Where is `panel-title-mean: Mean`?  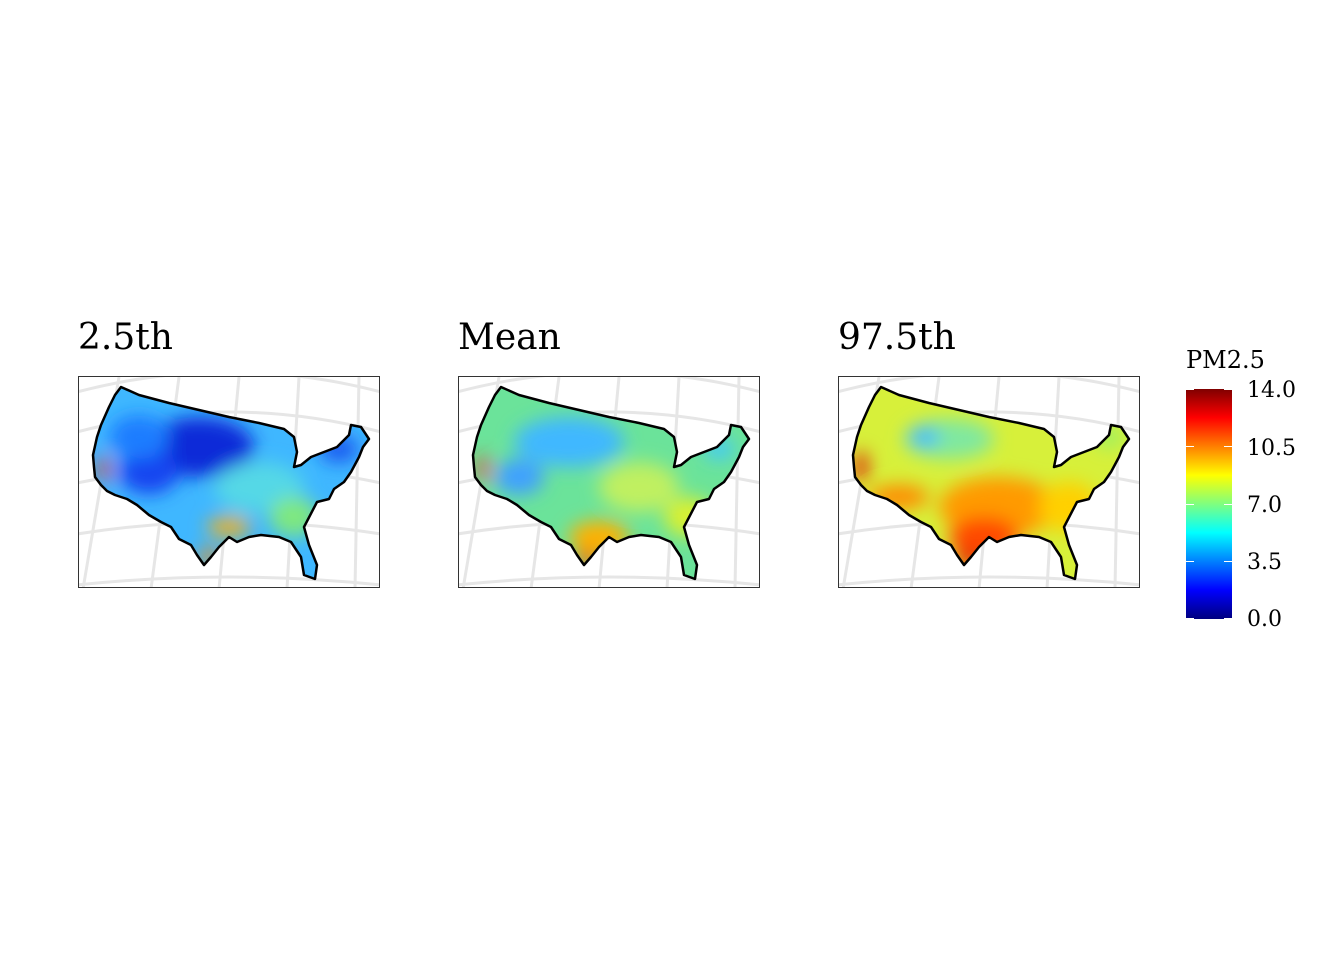
panel-title-mean: Mean is located at coordinates (509, 337).